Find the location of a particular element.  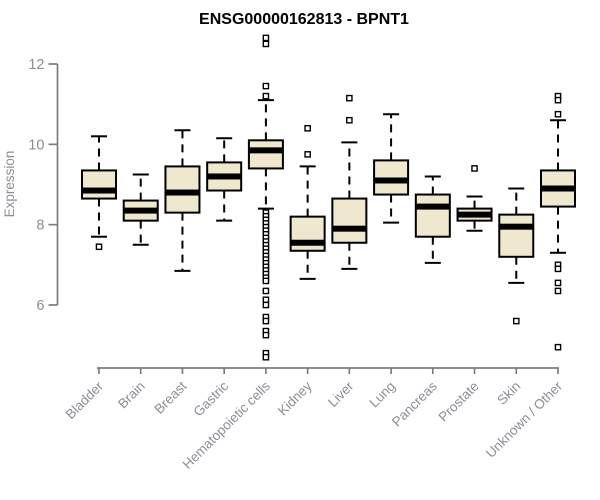

x-tick-label: Skin is located at coordinates (508, 393).